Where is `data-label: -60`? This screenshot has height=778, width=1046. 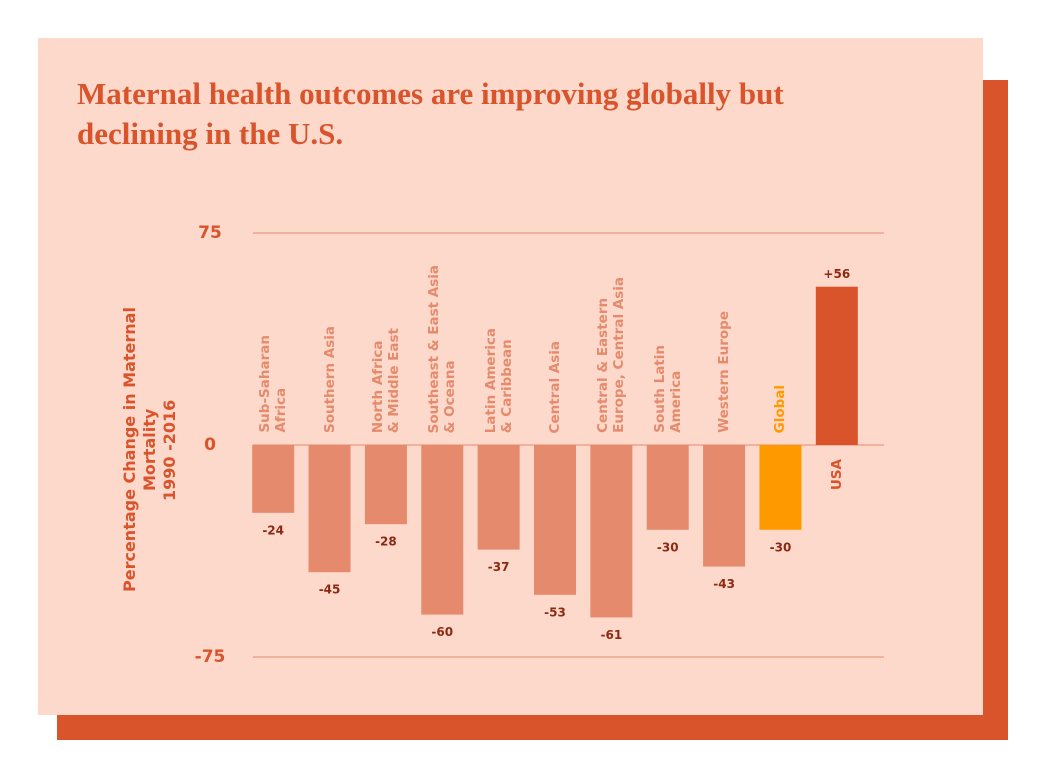
data-label: -60 is located at coordinates (442, 632).